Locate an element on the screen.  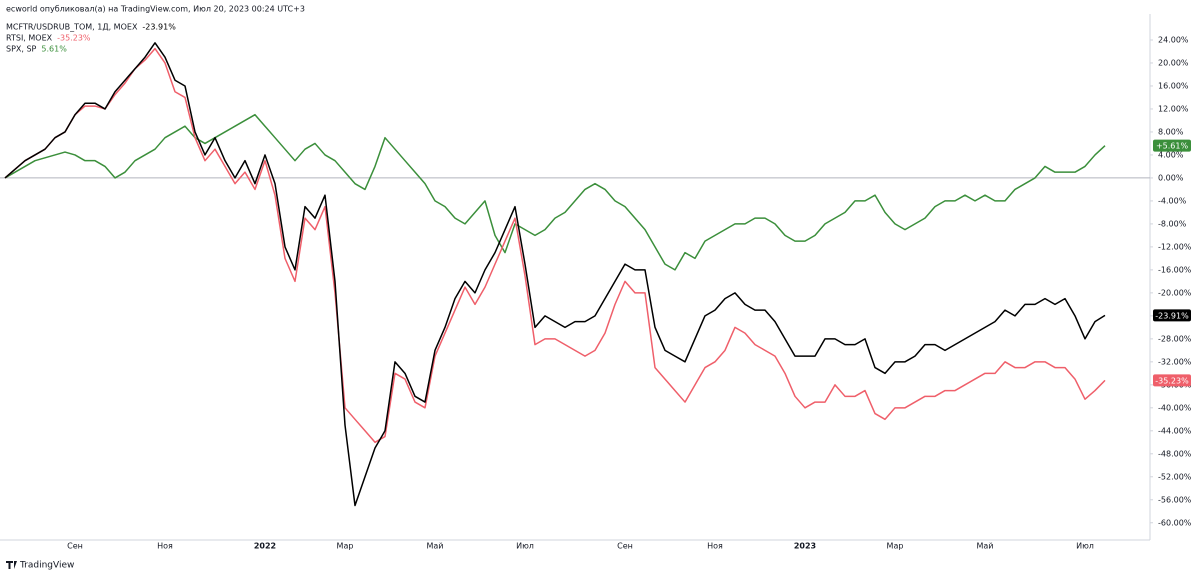
y-tick-label: 20.00% is located at coordinates (1173, 62).